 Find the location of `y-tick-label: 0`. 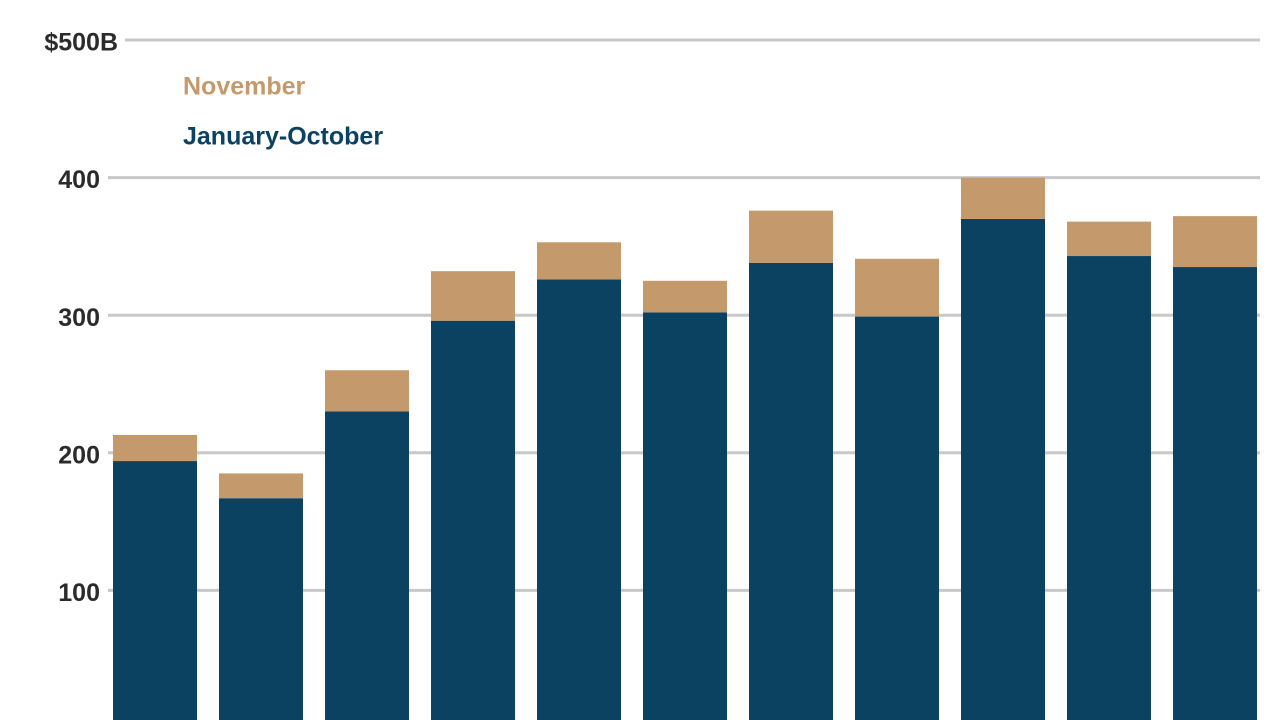

y-tick-label: 0 is located at coordinates (93, 718).